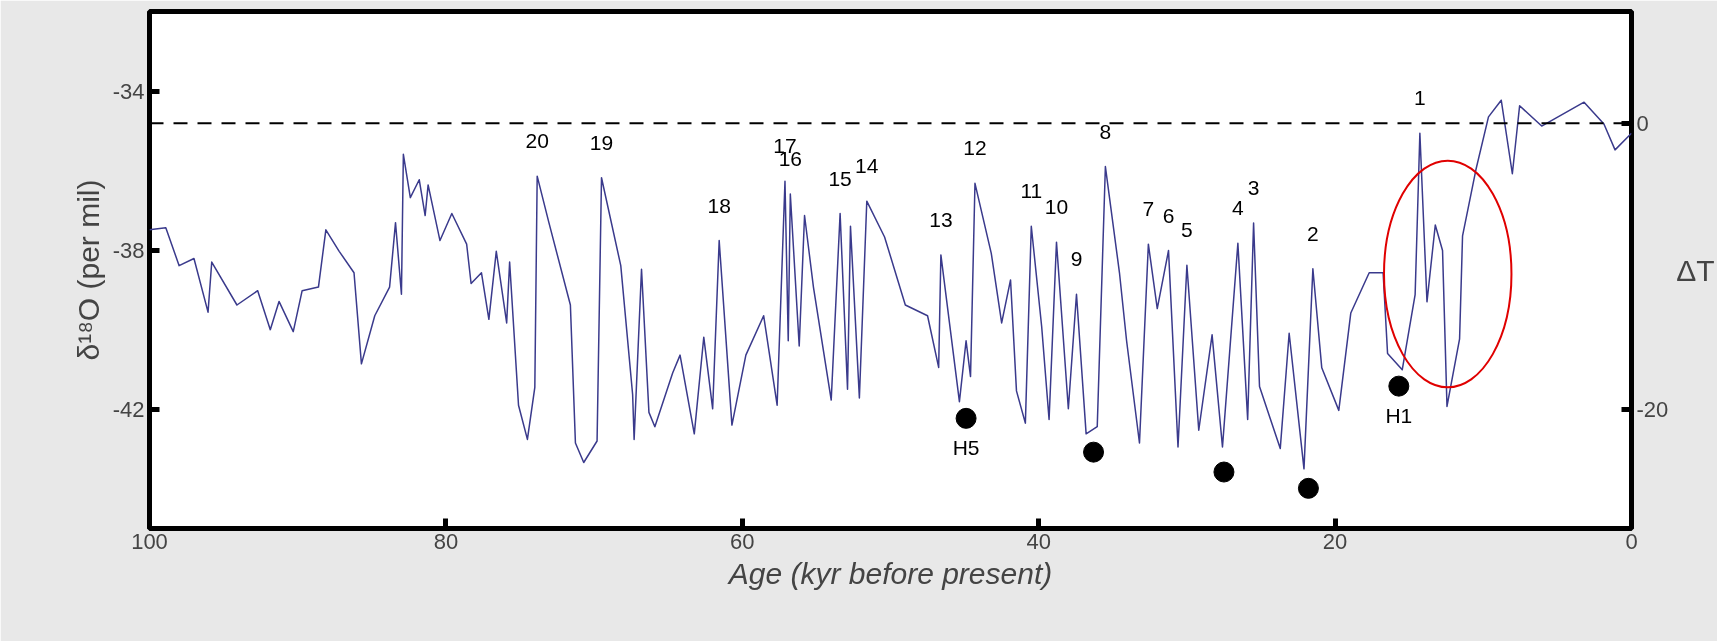 The width and height of the screenshot is (1717, 641). Describe the element at coordinates (128, 409) in the screenshot. I see `y-tick-label: -42` at that location.